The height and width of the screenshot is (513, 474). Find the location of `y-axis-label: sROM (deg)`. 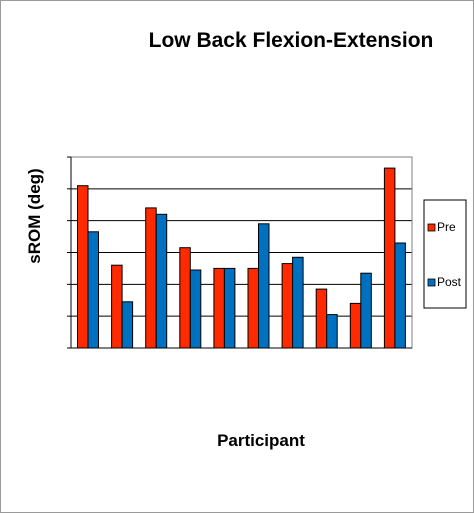

y-axis-label: sROM (deg) is located at coordinates (34, 215).